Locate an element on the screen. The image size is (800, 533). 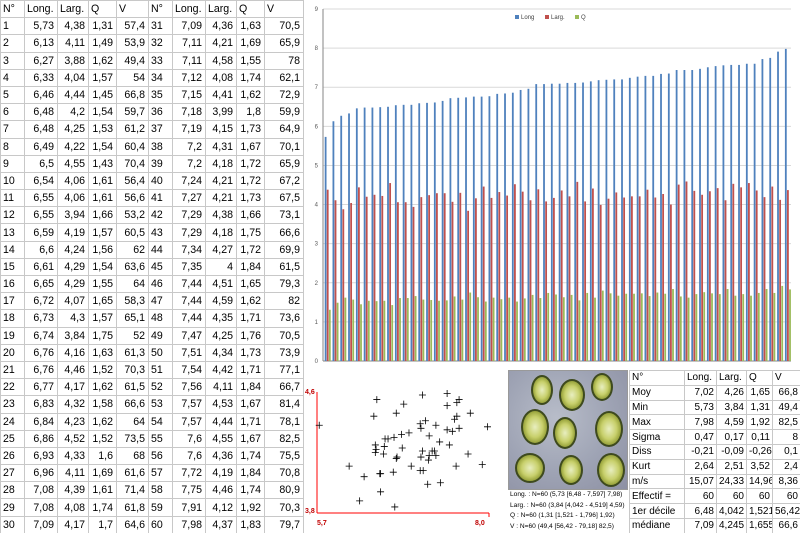
table-cell: 29 is located at coordinates (12, 507).